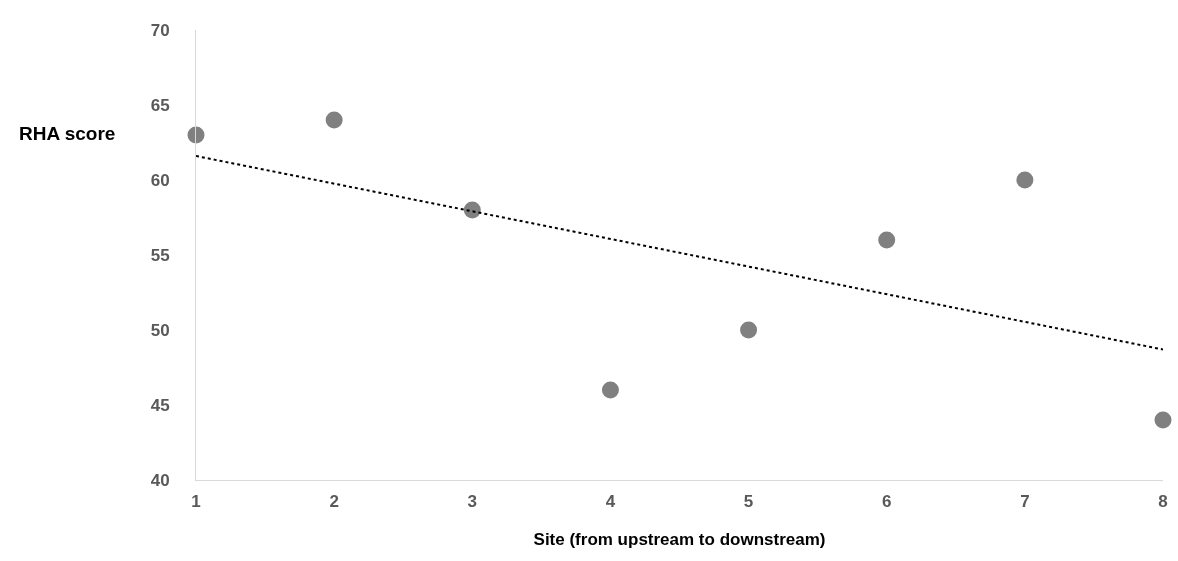  What do you see at coordinates (679, 539) in the screenshot?
I see `x-axis-title: Site (from upstream to downstream)` at bounding box center [679, 539].